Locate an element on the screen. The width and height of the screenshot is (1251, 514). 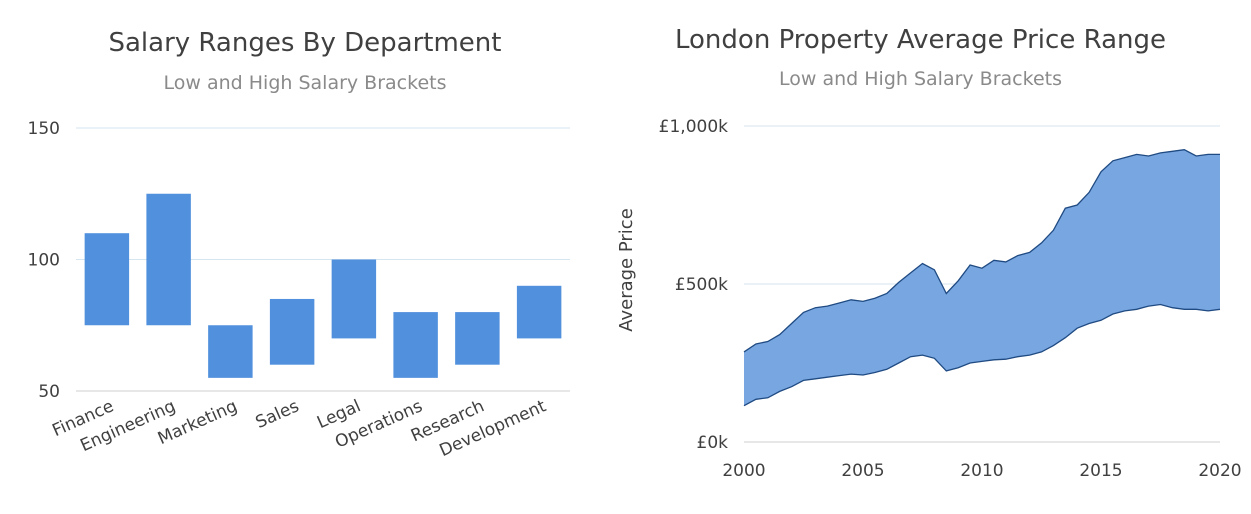
y-tick-label: £1,000k is located at coordinates (693, 127).